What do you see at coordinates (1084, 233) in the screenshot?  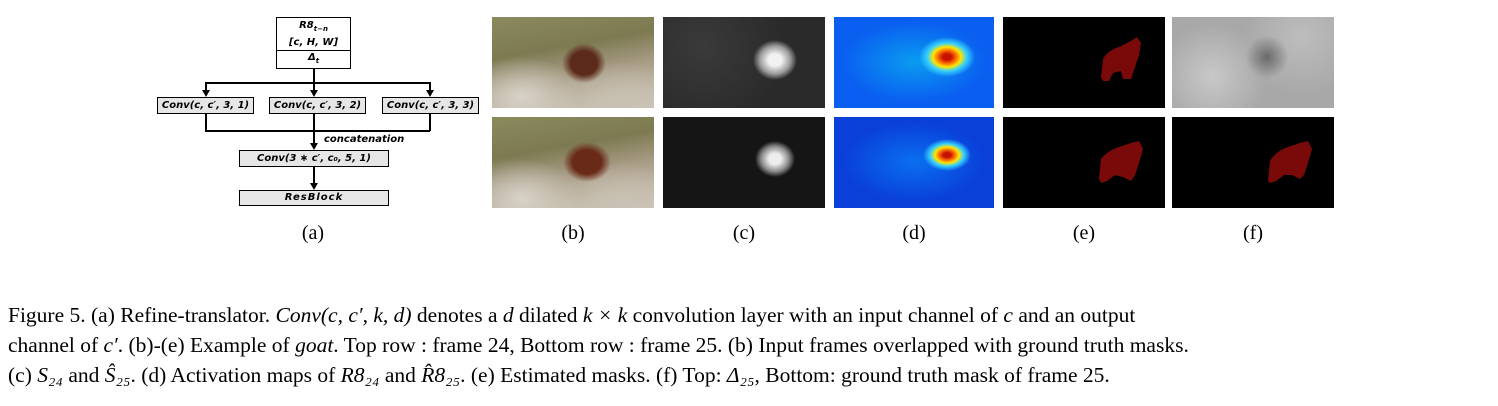 I see `subfigure-label-e: (e)` at bounding box center [1084, 233].